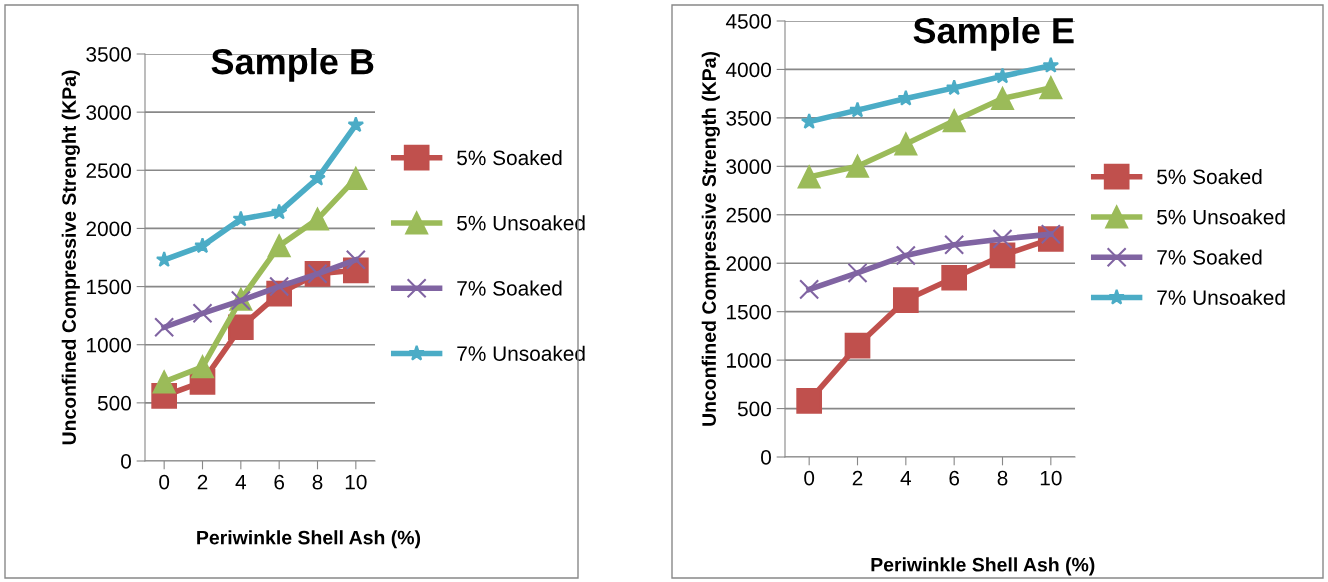 Image resolution: width=1328 pixels, height=582 pixels. Describe the element at coordinates (993, 34) in the screenshot. I see `chart-title: Sample E` at that location.